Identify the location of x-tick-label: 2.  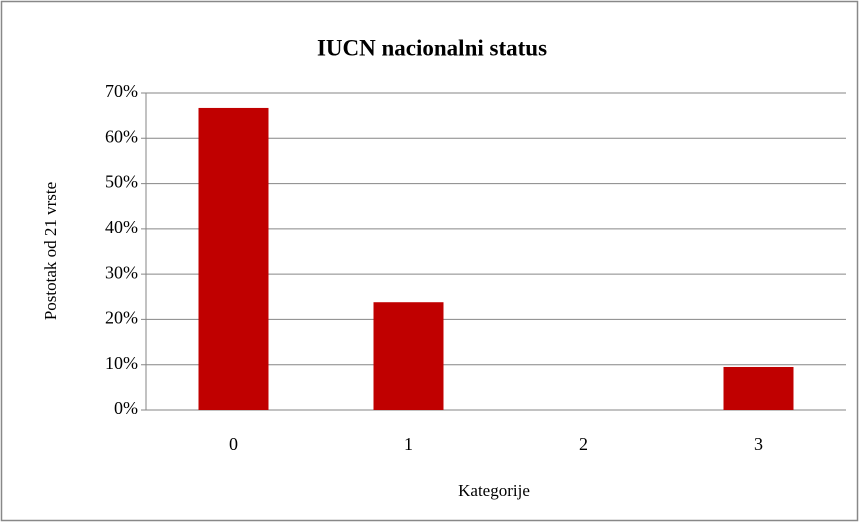
(583, 444).